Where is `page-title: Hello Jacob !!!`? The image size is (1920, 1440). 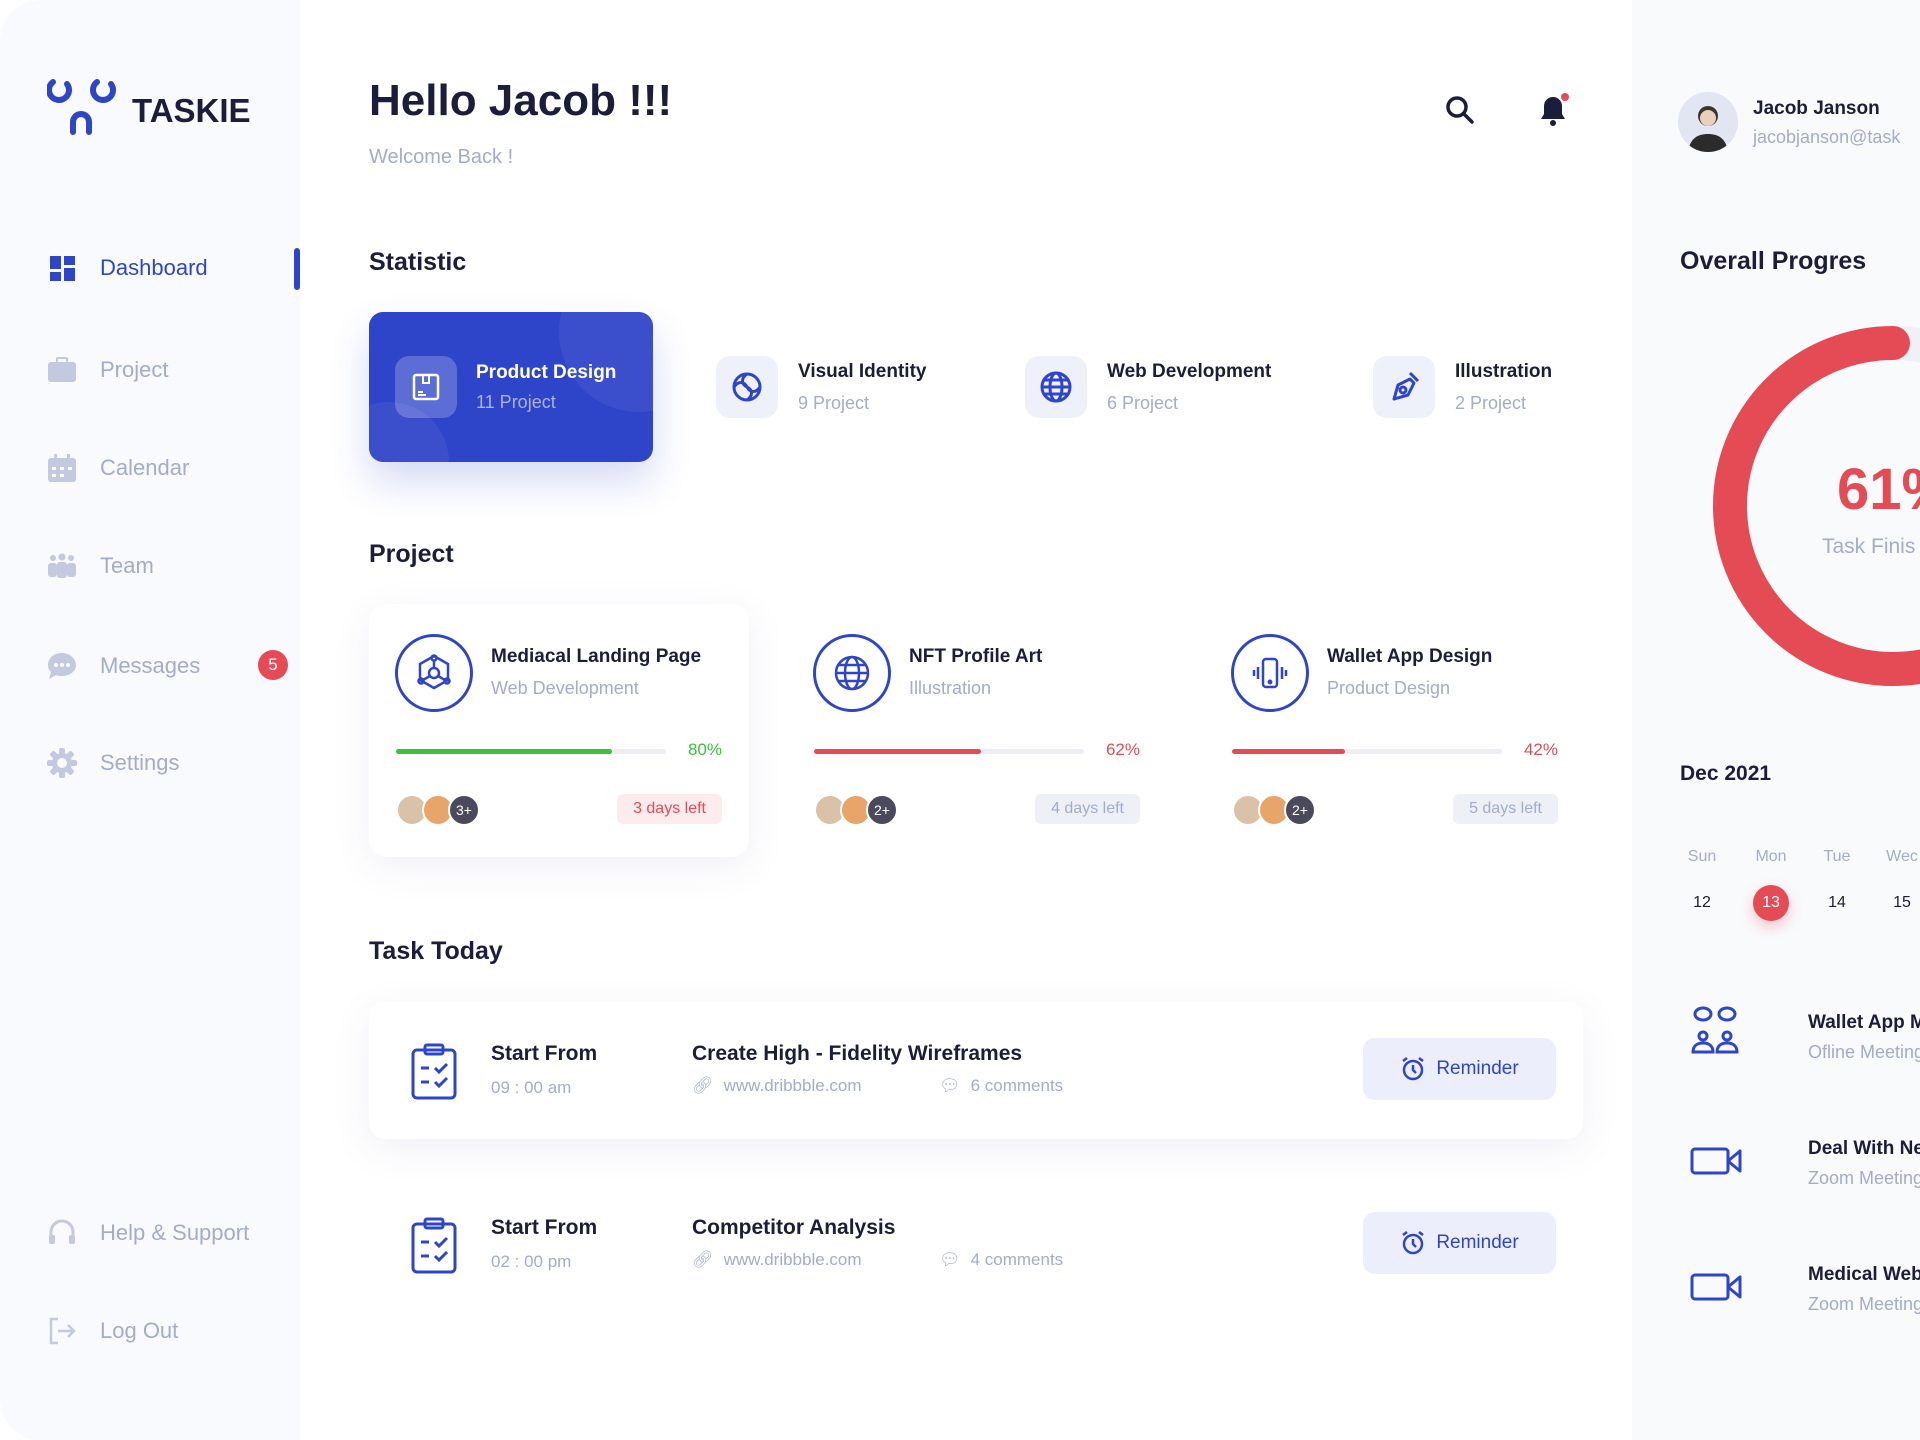 page-title: Hello Jacob !!! is located at coordinates (521, 100).